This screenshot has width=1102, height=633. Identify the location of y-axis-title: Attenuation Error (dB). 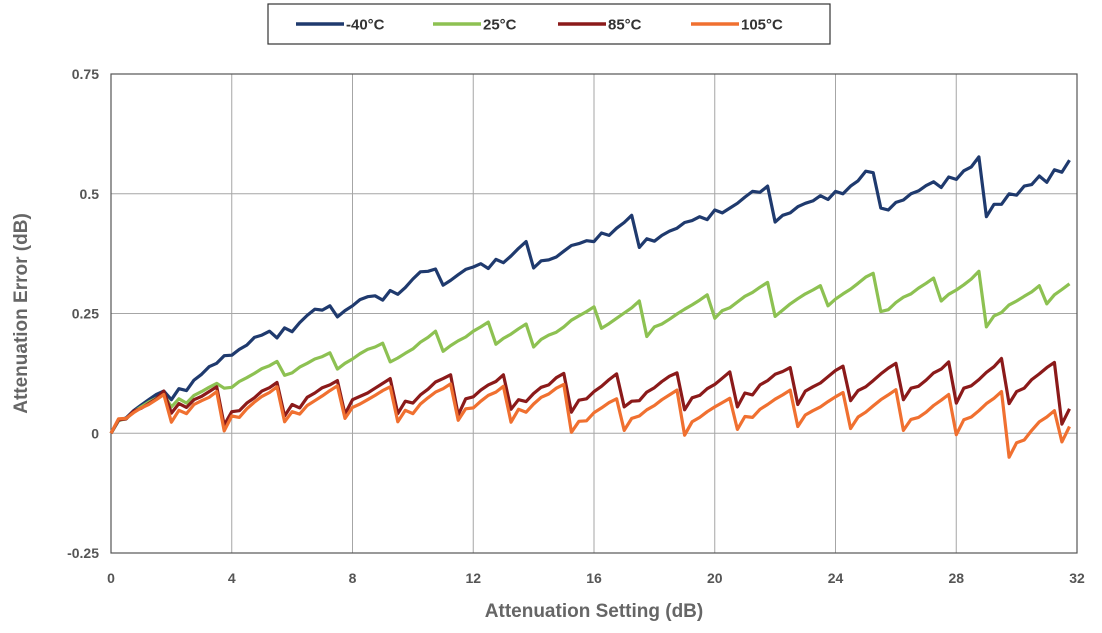
(21, 313).